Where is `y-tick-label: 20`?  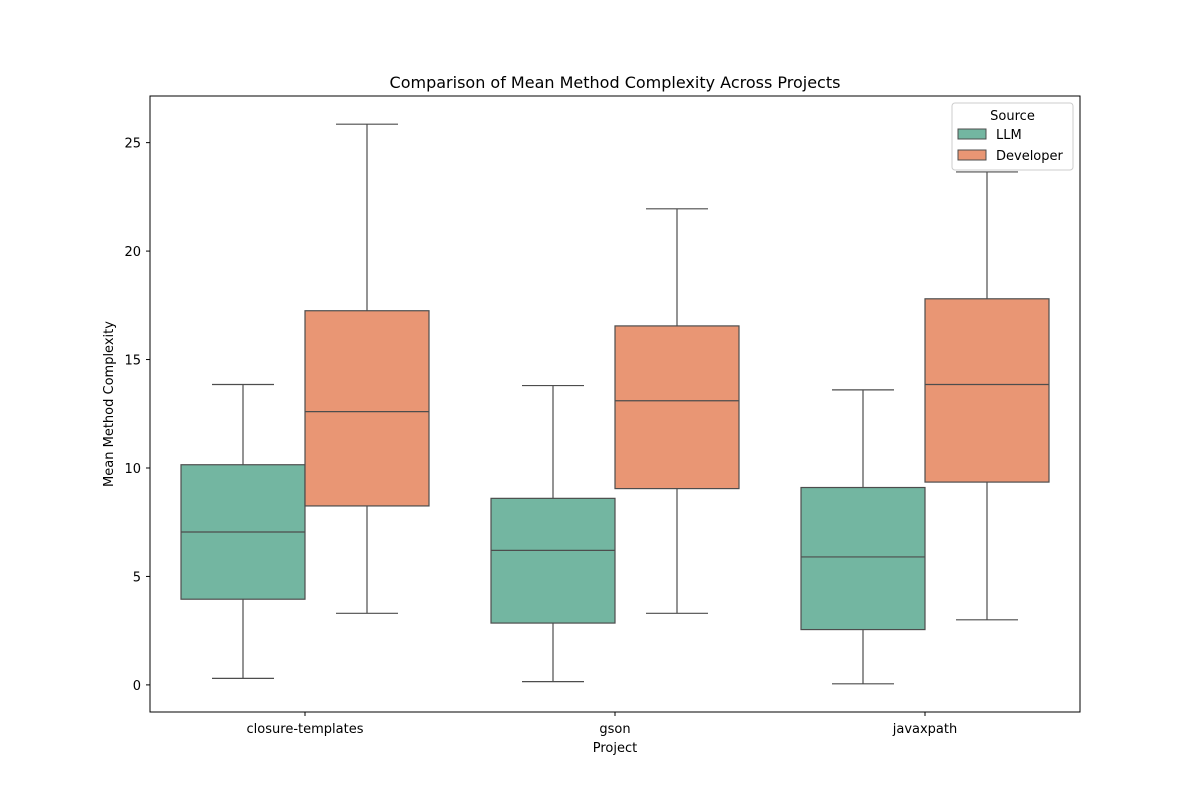
y-tick-label: 20 is located at coordinates (132, 252).